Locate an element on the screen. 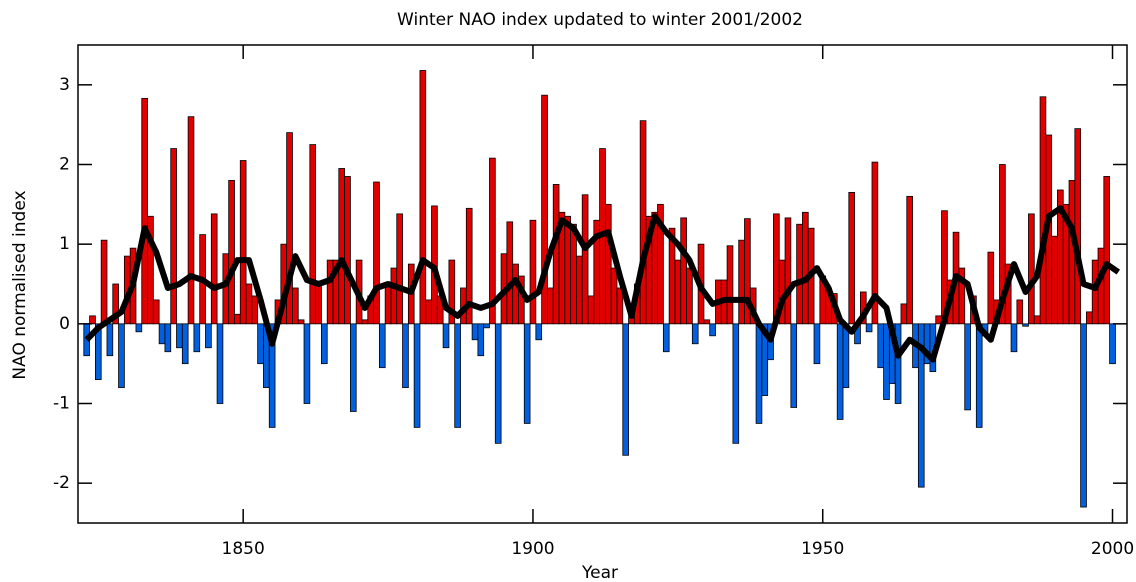 The image size is (1136, 582). y-tick-label: 1 is located at coordinates (64, 244).